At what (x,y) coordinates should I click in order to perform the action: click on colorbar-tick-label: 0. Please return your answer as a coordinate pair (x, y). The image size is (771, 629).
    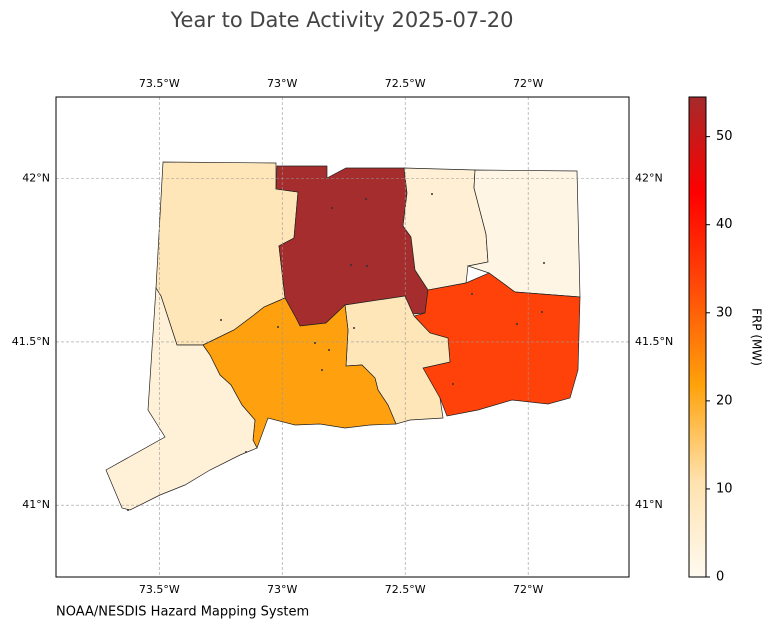
    Looking at the image, I should click on (720, 577).